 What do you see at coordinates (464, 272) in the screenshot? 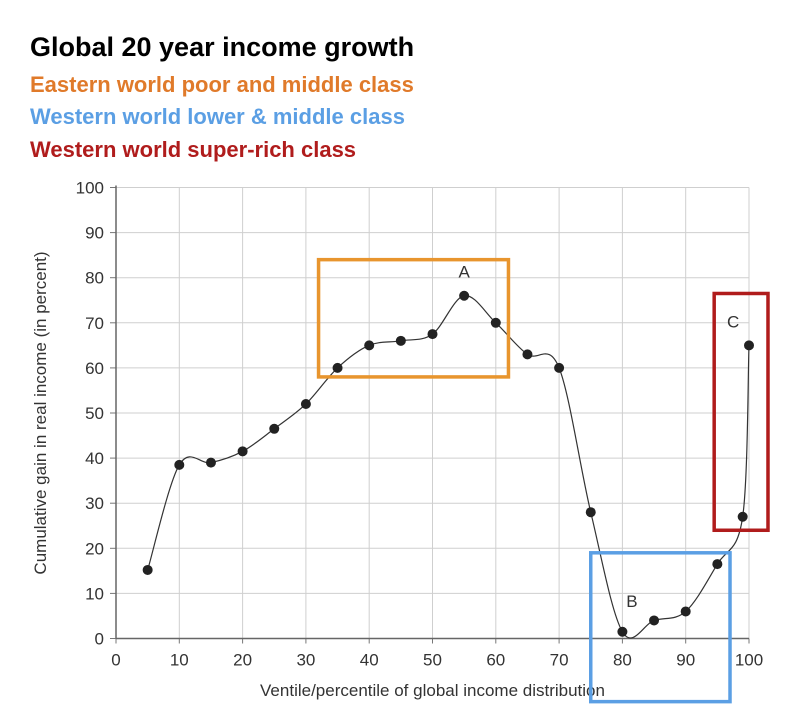
I see `annotation-a: A` at bounding box center [464, 272].